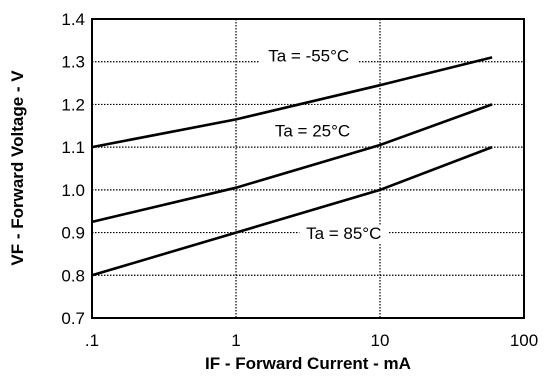  What do you see at coordinates (73, 169) in the screenshot?
I see `y-tick-labels: 0.7 0.8 0.9 1.0 1.1 1.2 1.3 1.4` at bounding box center [73, 169].